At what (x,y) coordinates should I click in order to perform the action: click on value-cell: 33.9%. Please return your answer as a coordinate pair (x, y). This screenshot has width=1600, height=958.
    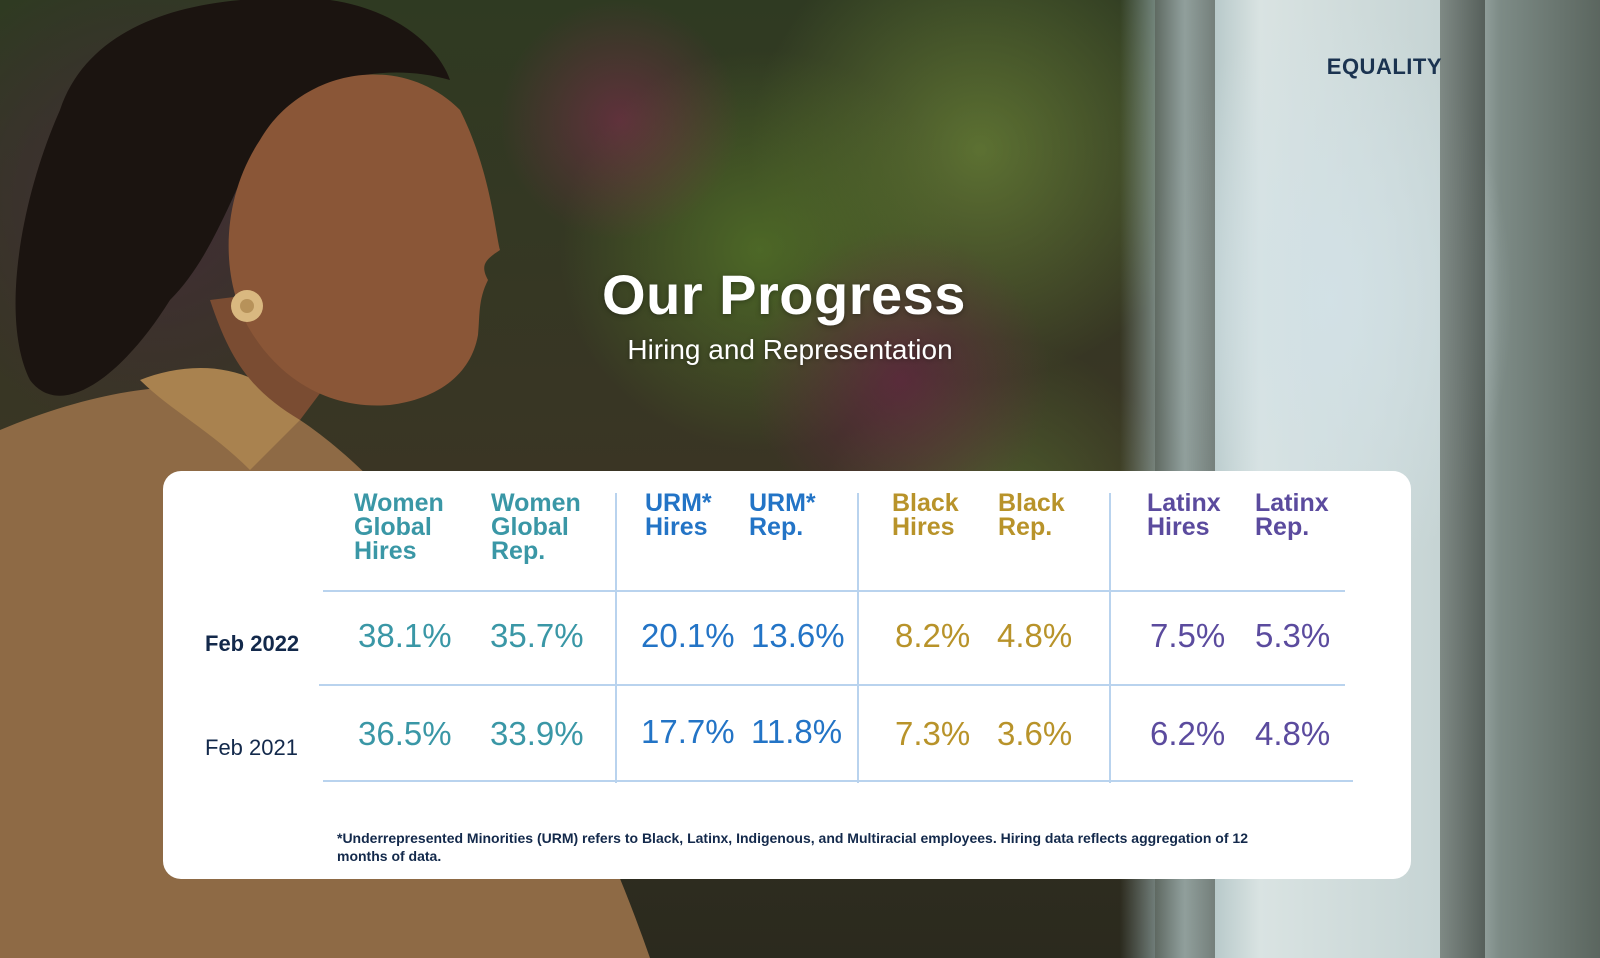
    Looking at the image, I should click on (537, 733).